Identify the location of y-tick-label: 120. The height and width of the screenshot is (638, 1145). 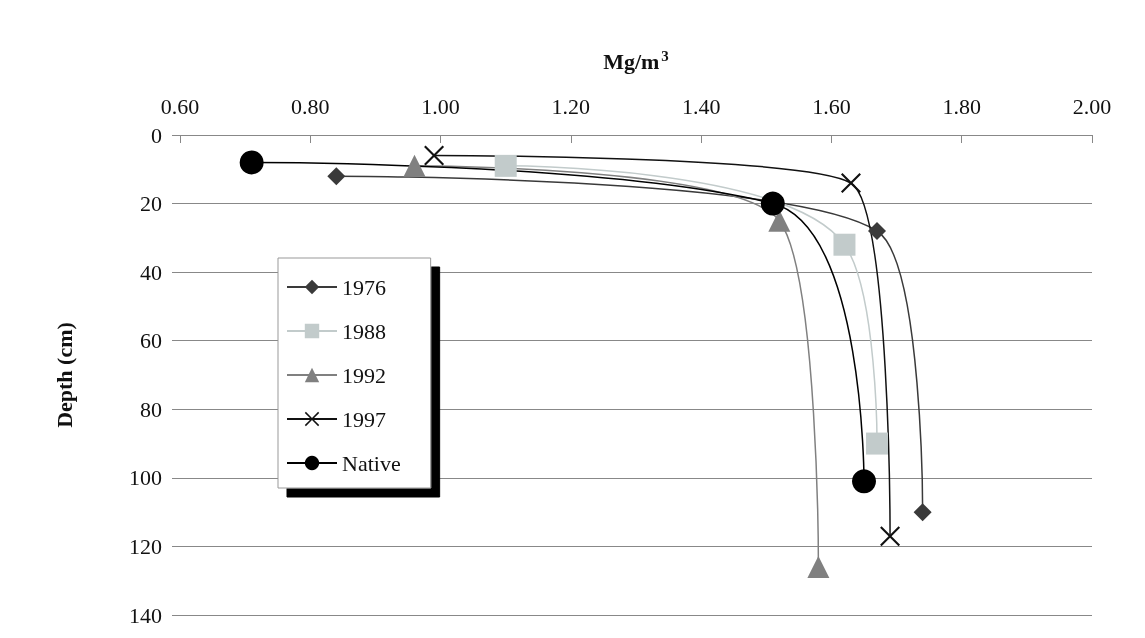
(145, 546).